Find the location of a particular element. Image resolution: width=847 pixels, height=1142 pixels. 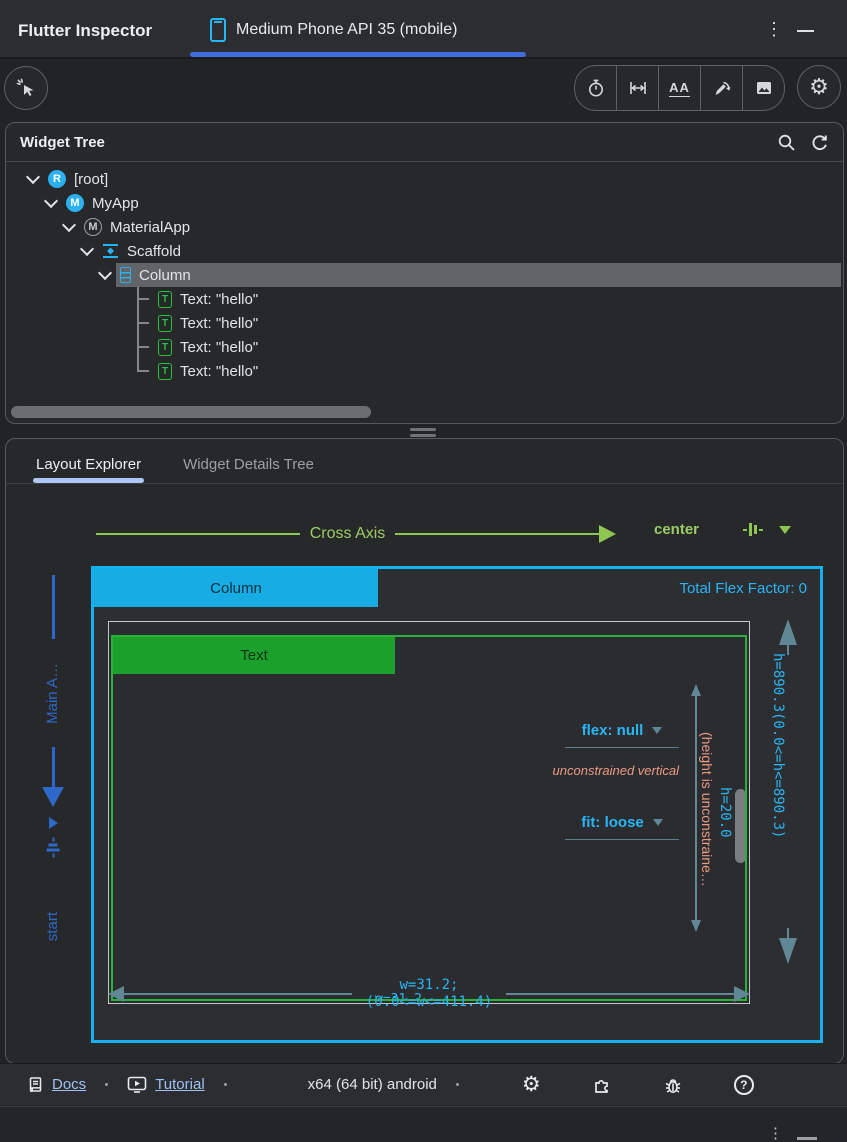

timer-icon is located at coordinates (595, 88).